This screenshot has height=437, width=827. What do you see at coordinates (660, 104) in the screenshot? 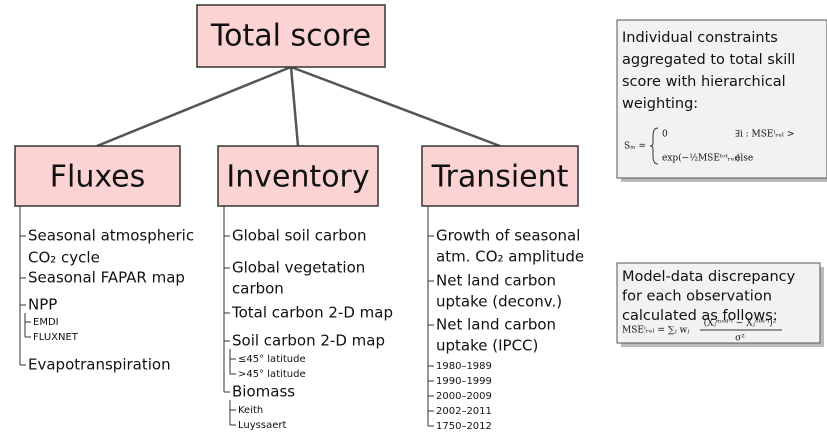
I see `note-text: weighting:` at bounding box center [660, 104].